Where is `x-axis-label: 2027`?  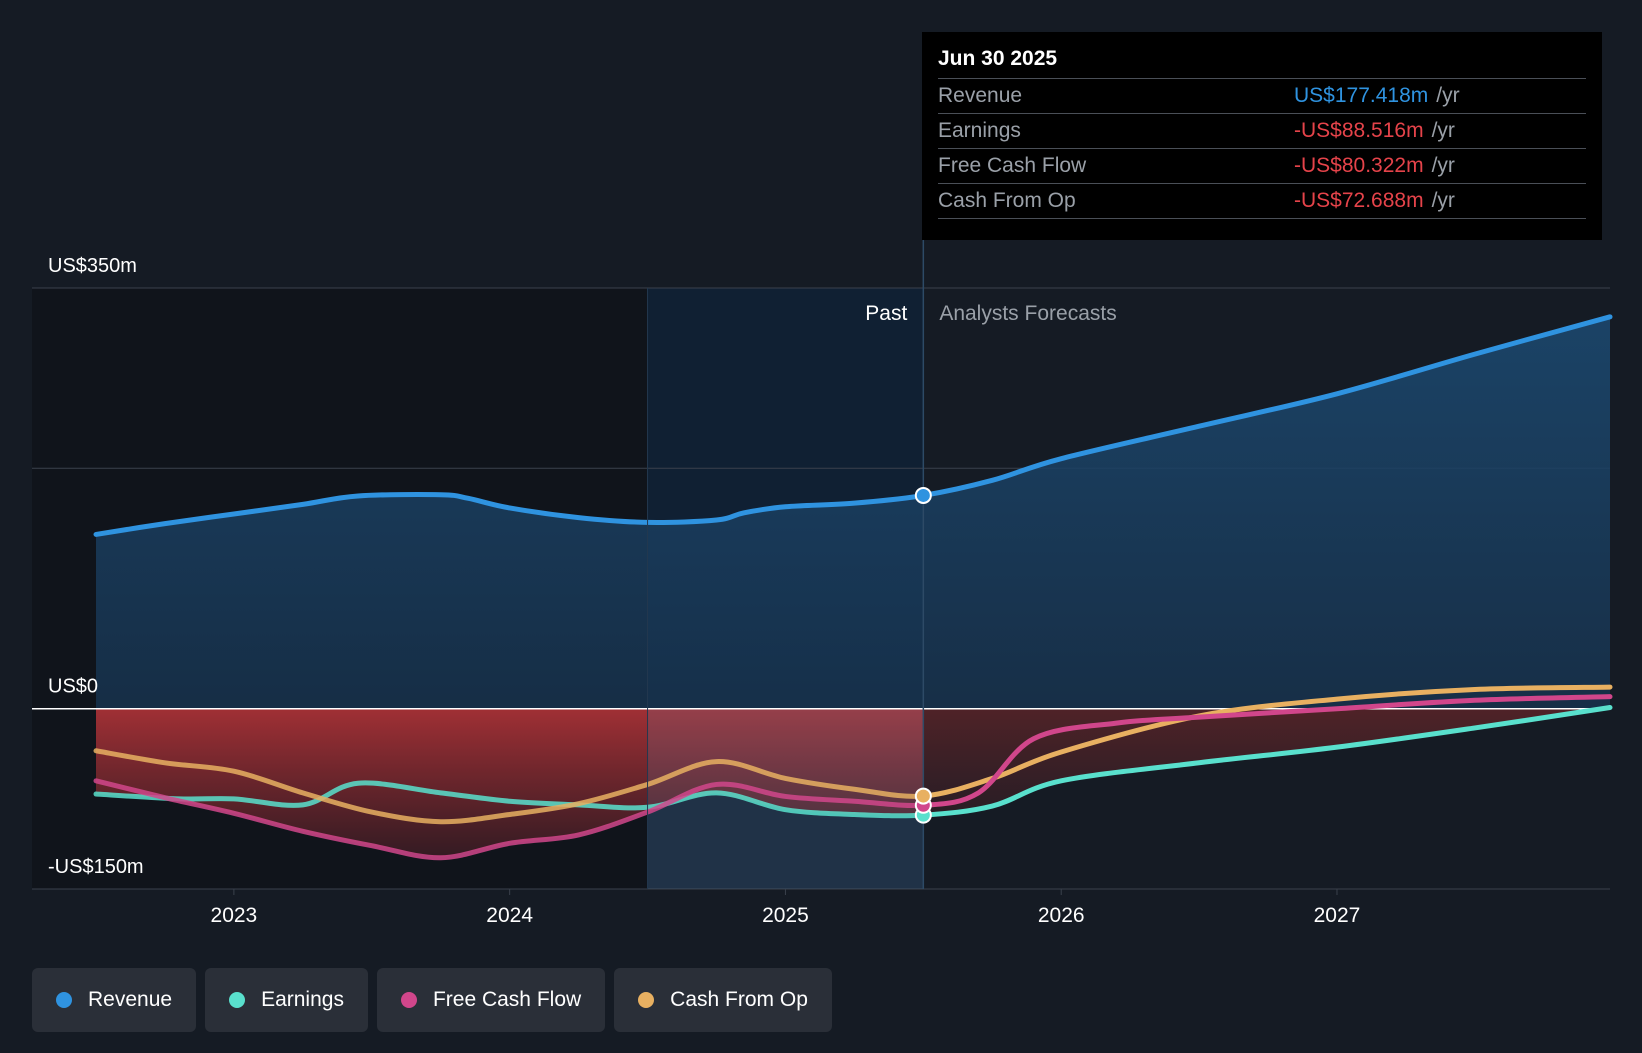 x-axis-label: 2027 is located at coordinates (1337, 915).